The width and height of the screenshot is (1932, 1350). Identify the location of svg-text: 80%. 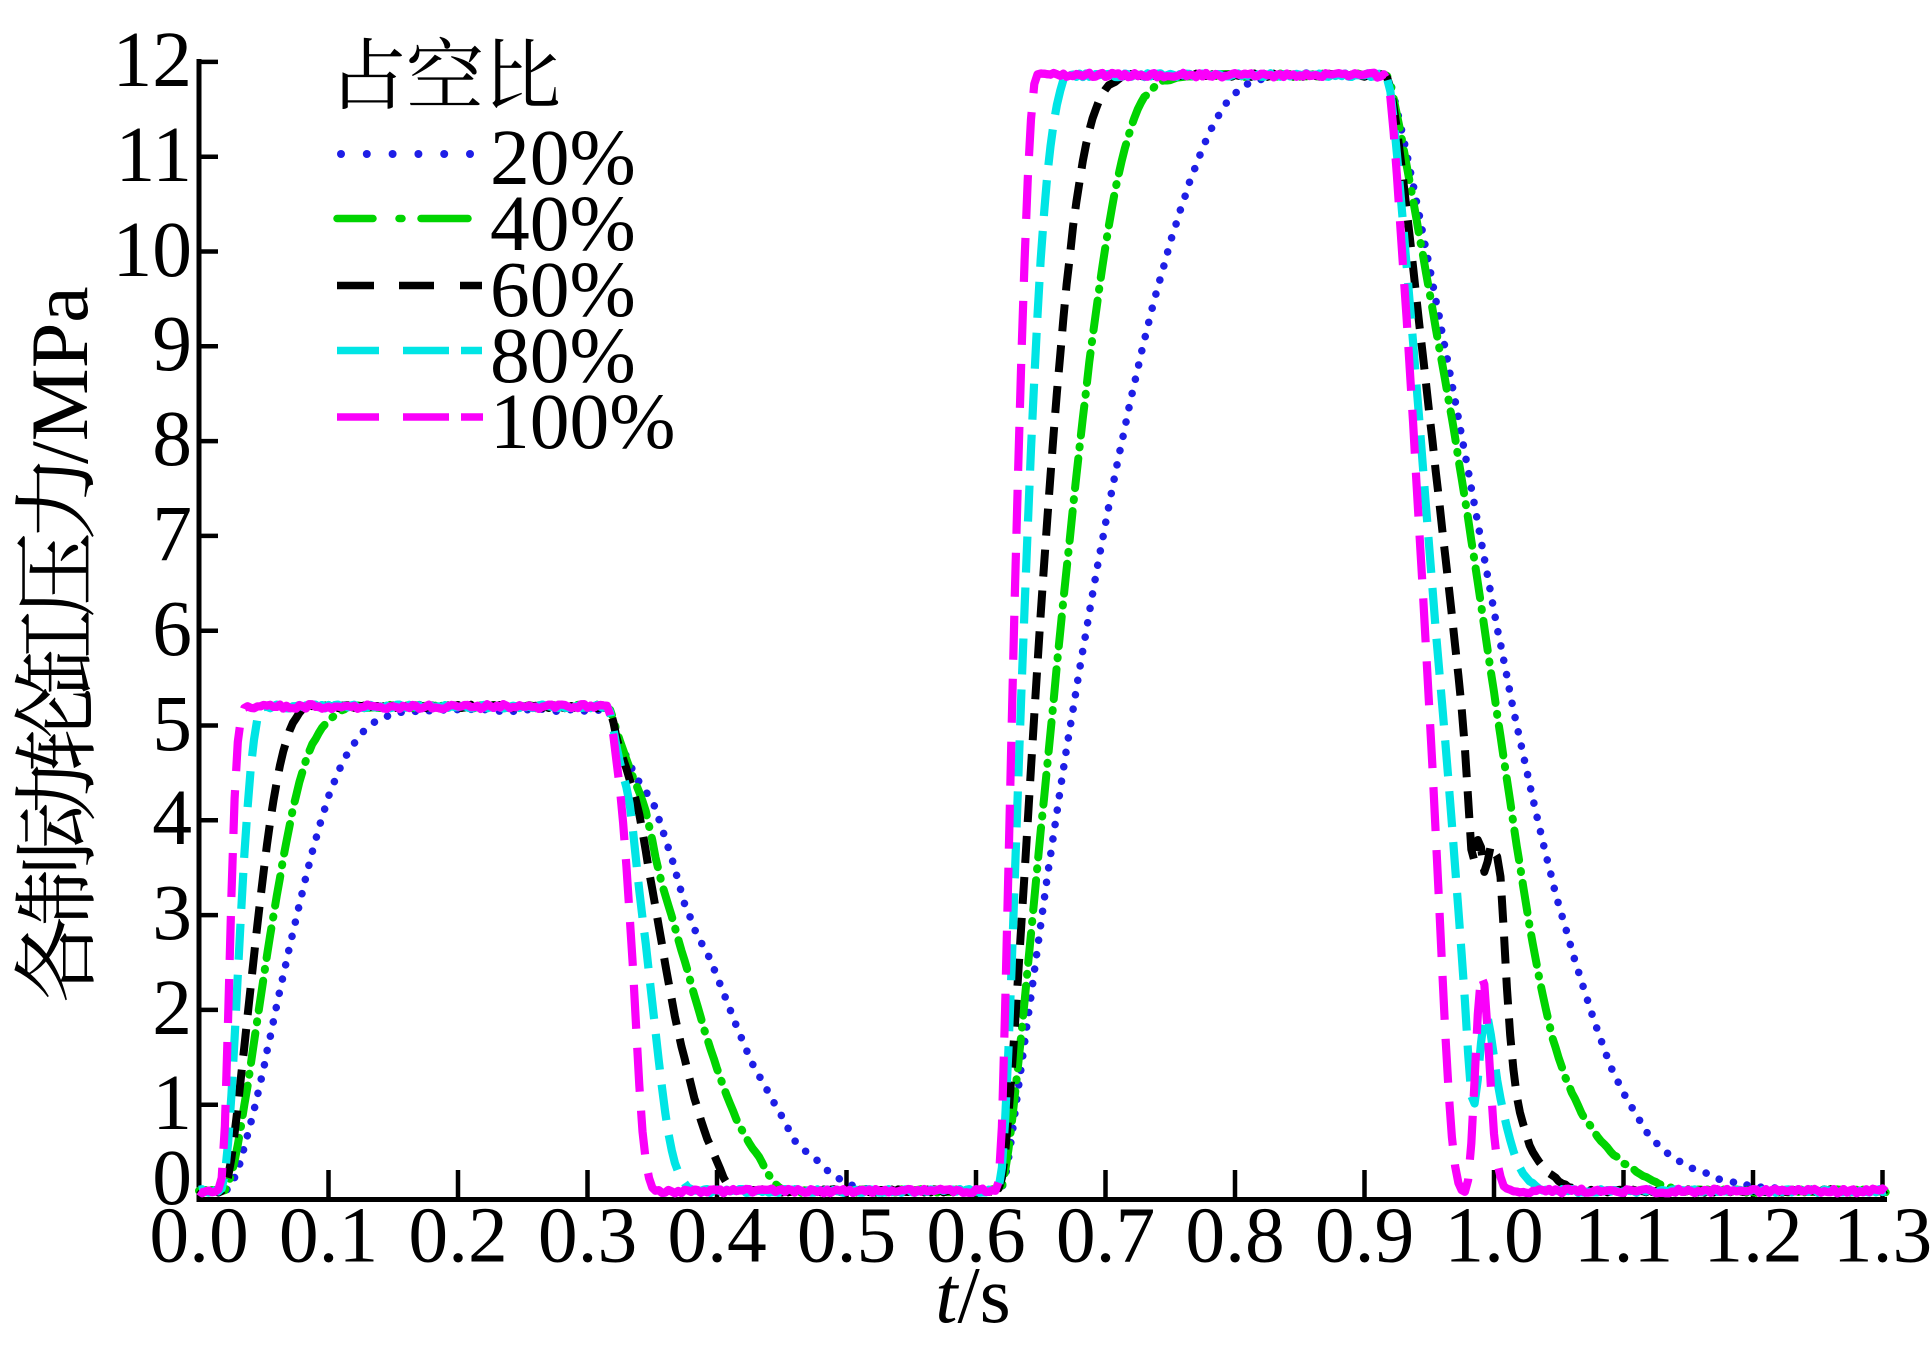
(563, 356).